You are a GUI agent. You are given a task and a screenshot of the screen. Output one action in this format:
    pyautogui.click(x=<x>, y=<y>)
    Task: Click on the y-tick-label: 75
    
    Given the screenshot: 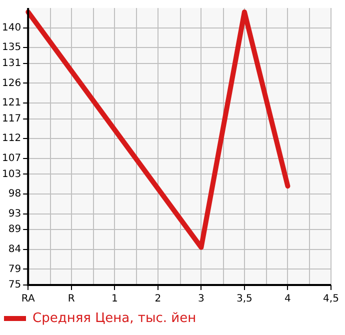 What is the action you would take?
    pyautogui.click(x=15, y=285)
    